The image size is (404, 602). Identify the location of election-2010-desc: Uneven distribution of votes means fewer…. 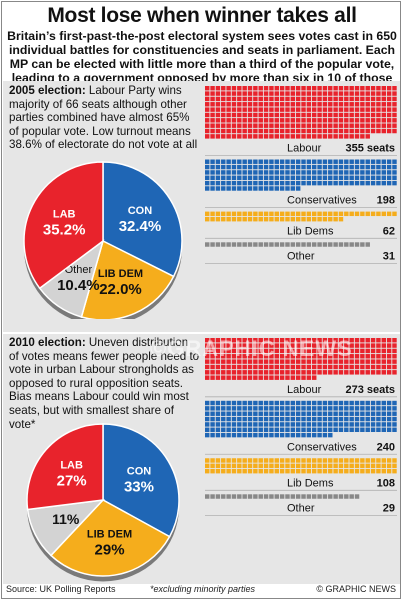
(104, 383).